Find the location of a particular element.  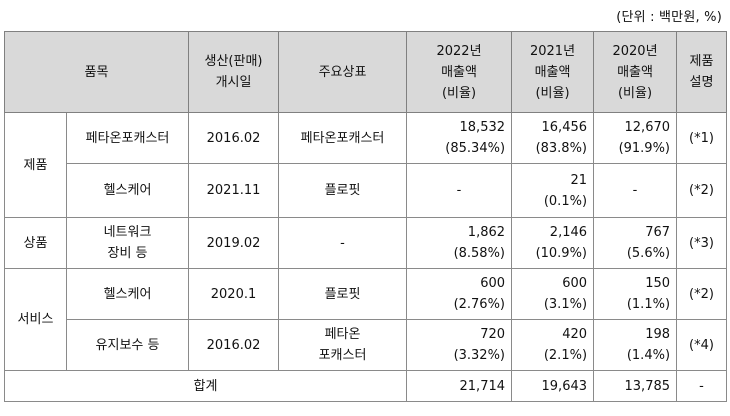

launch-date: 2021.11 is located at coordinates (234, 190).